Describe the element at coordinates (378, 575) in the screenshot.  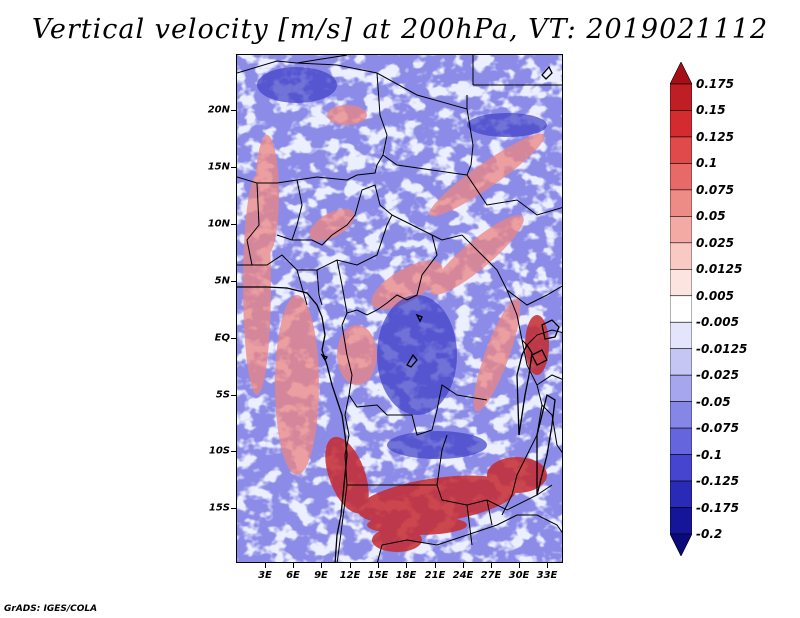
I see `lon-label-15e: 15E` at that location.